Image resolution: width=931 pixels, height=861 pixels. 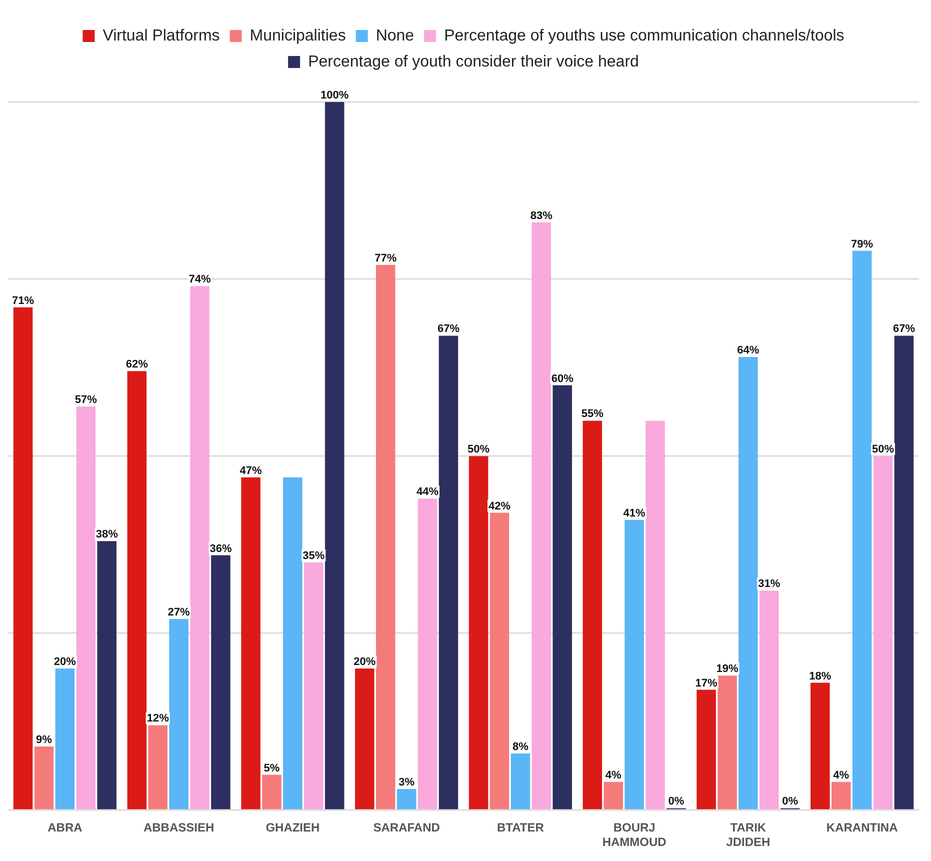 What do you see at coordinates (634, 513) in the screenshot?
I see `data-label: 41%` at bounding box center [634, 513].